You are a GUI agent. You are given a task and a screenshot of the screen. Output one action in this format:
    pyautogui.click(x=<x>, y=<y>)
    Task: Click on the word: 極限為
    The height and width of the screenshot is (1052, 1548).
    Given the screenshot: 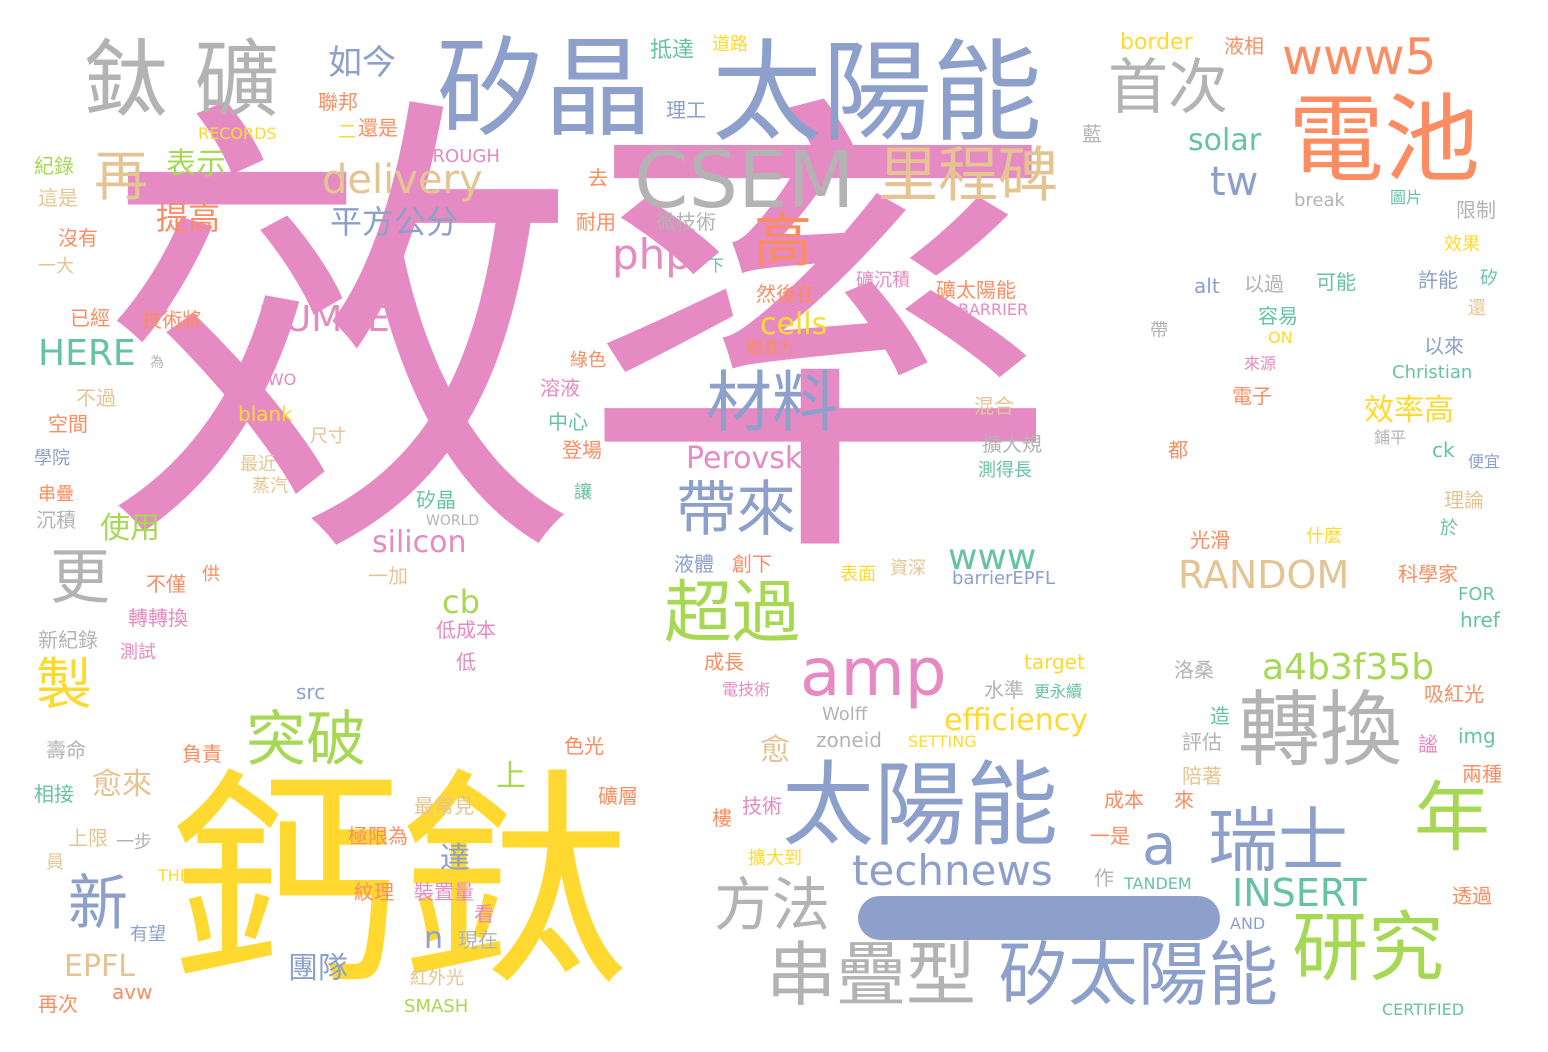 What is the action you would take?
    pyautogui.click(x=378, y=836)
    